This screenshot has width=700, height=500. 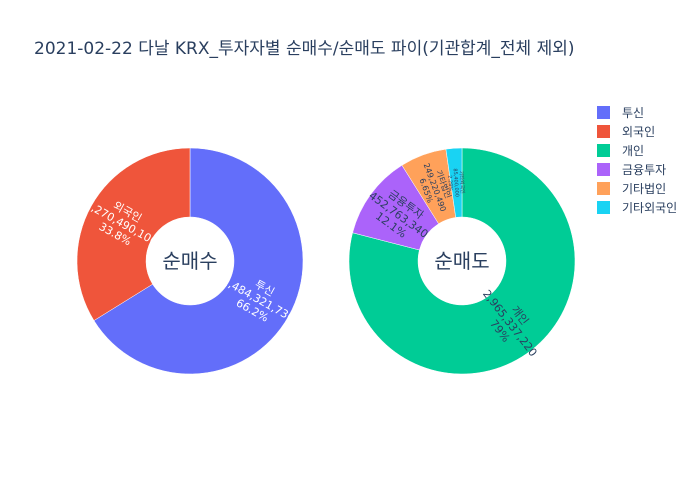 What do you see at coordinates (633, 151) in the screenshot?
I see `legend-label: 개인` at bounding box center [633, 151].